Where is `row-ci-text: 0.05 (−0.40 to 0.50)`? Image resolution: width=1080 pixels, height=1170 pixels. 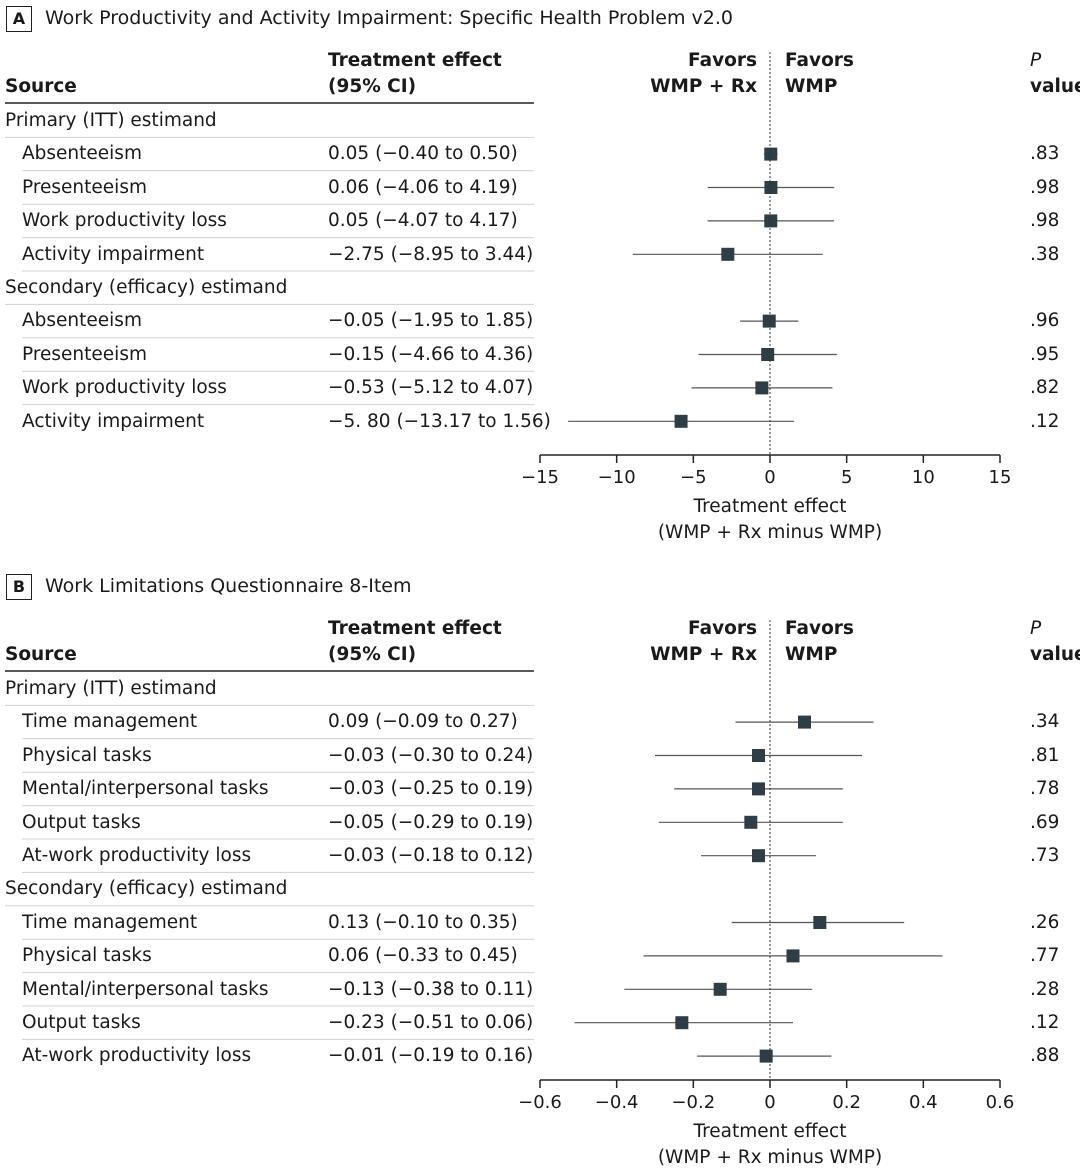
row-ci-text: 0.05 (−0.40 to 0.50) is located at coordinates (423, 154).